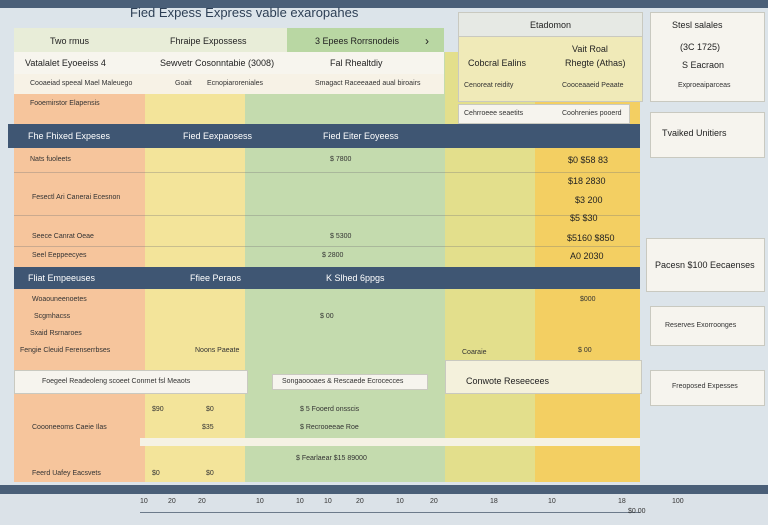  Describe the element at coordinates (235, 83) in the screenshot. I see `row-cell: Ecnopiaroreniales` at that location.